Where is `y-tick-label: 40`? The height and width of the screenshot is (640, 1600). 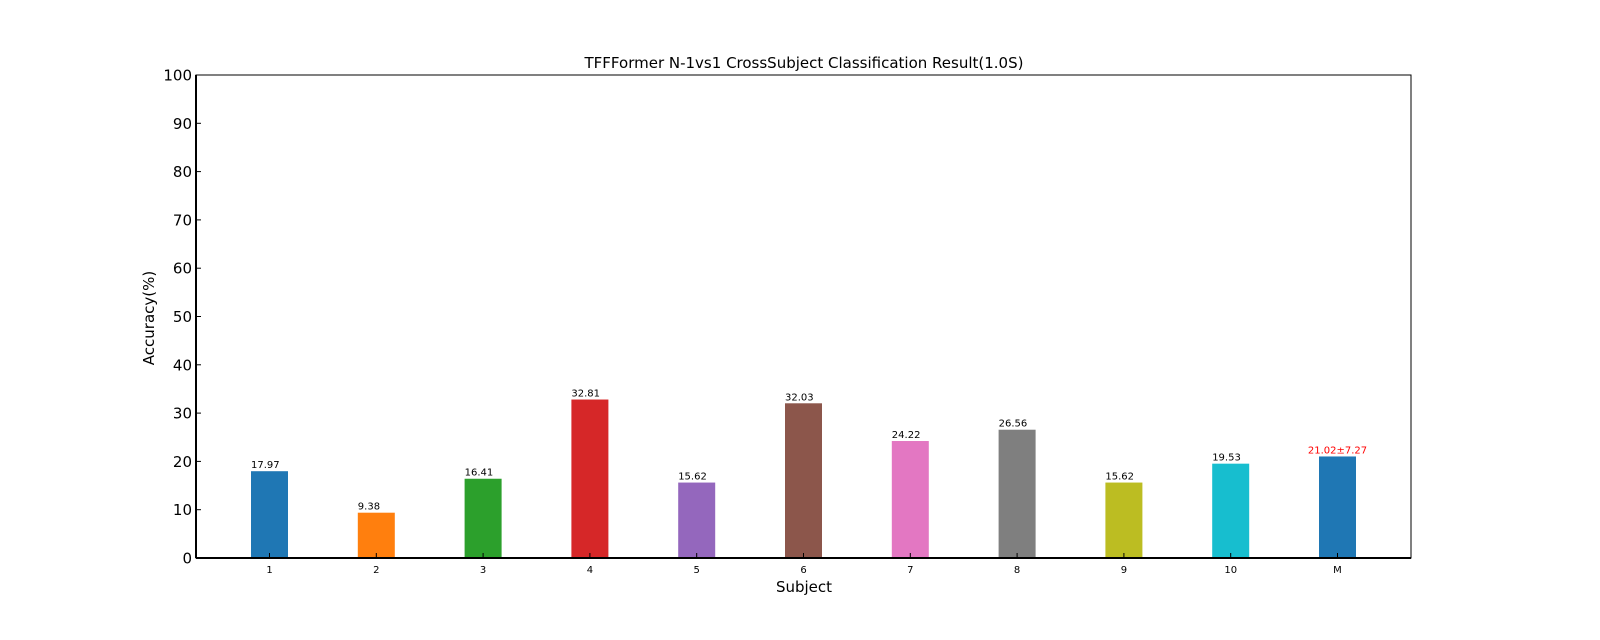 y-tick-label: 40 is located at coordinates (182, 365).